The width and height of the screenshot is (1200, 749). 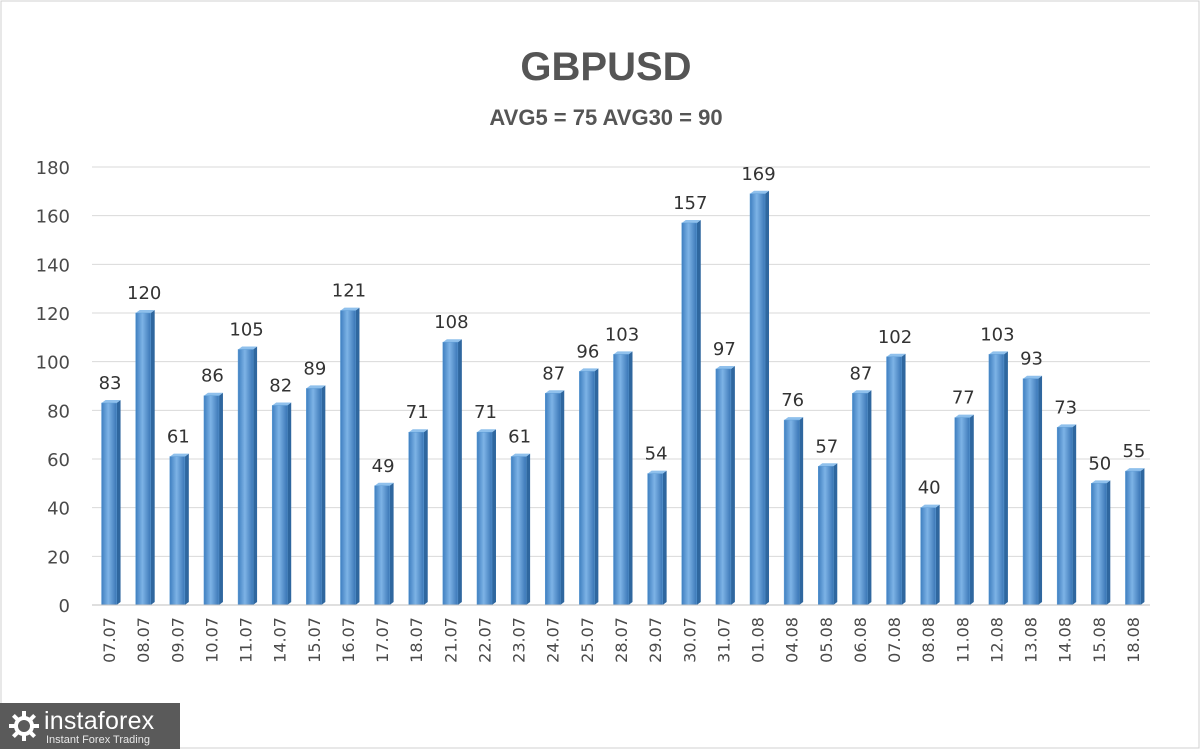 I want to click on data-label: 55, so click(x=1133, y=451).